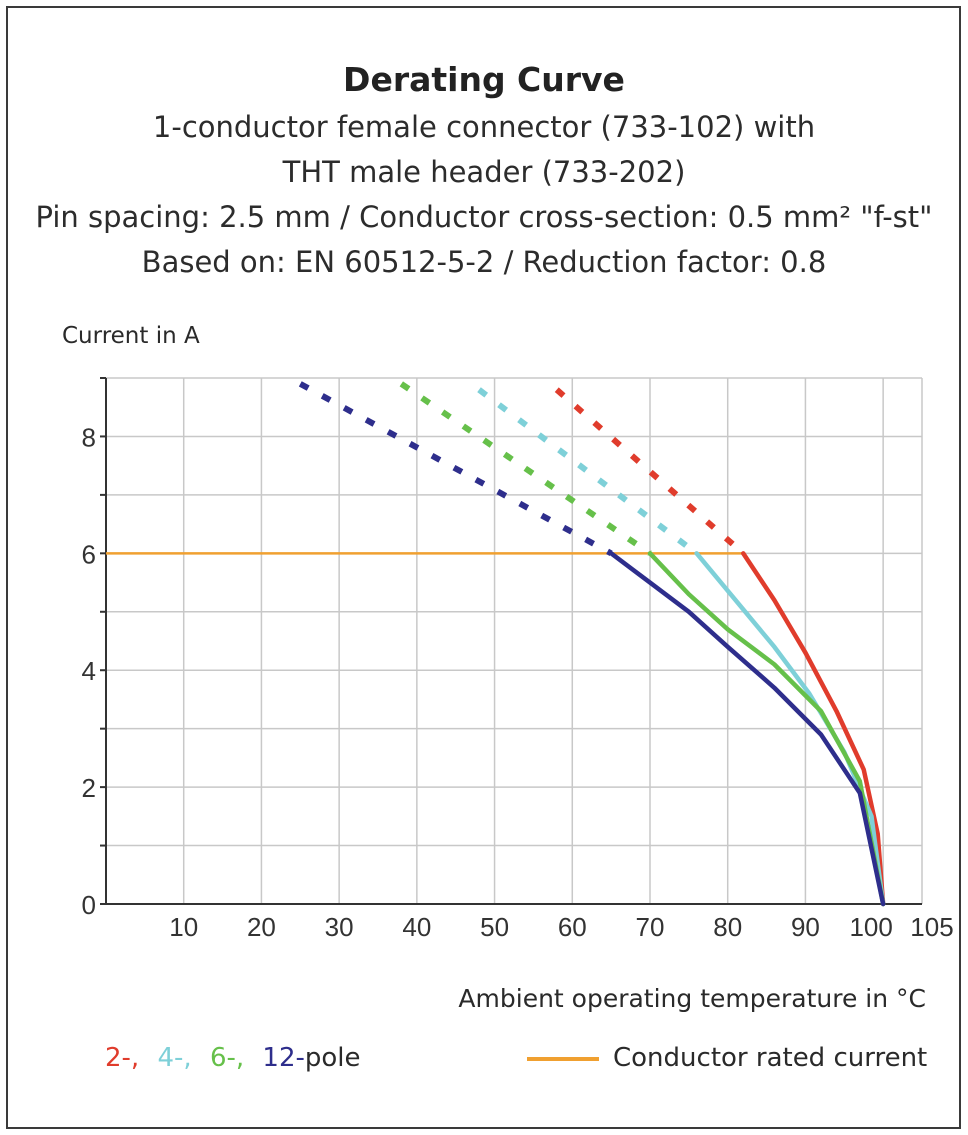  I want to click on series-2-pole-dashed, so click(650, 471).